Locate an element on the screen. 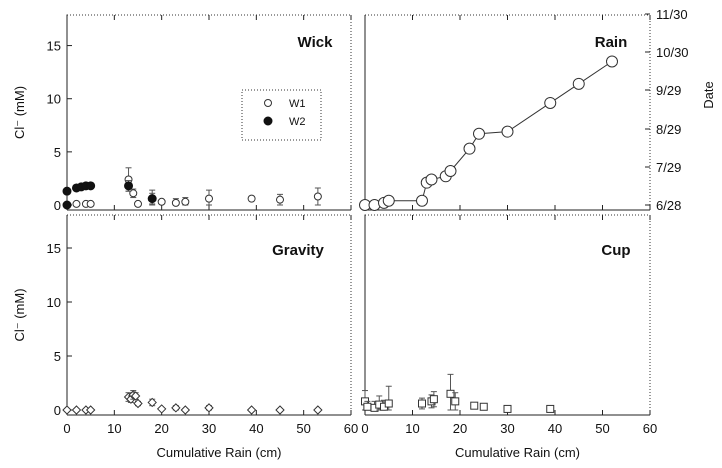 The width and height of the screenshot is (722, 468). y-right-tick-label: 9/29 is located at coordinates (668, 90).